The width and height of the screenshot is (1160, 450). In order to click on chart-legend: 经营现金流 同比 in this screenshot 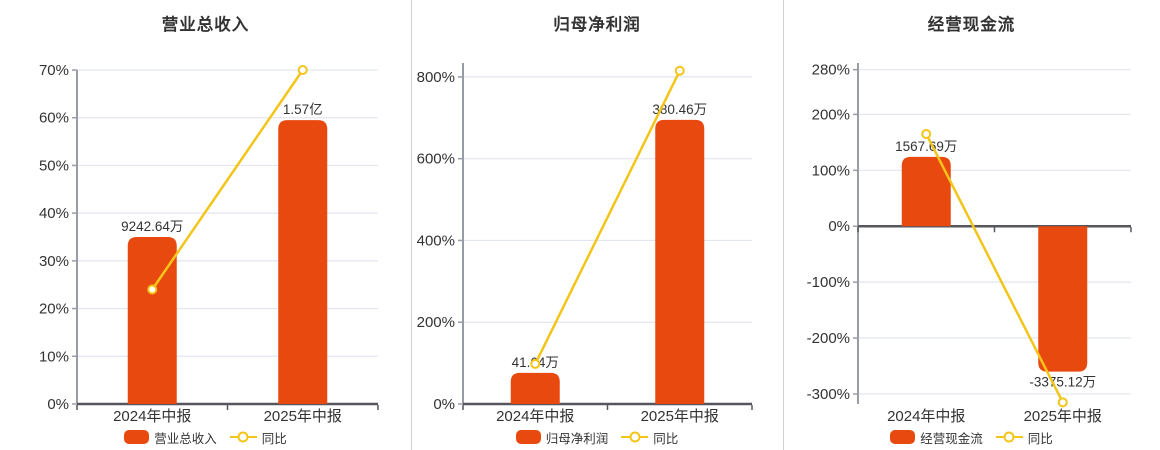, I will do `click(971, 437)`.